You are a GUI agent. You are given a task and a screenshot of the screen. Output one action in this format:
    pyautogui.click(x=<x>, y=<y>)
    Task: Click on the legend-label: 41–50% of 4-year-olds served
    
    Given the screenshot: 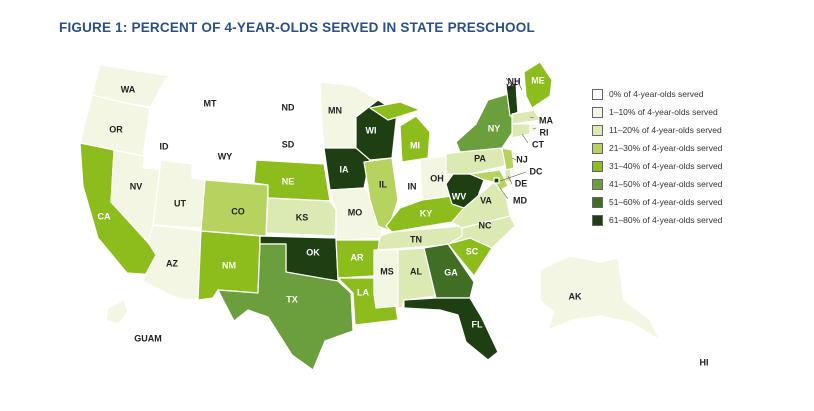 What is the action you would take?
    pyautogui.click(x=666, y=184)
    